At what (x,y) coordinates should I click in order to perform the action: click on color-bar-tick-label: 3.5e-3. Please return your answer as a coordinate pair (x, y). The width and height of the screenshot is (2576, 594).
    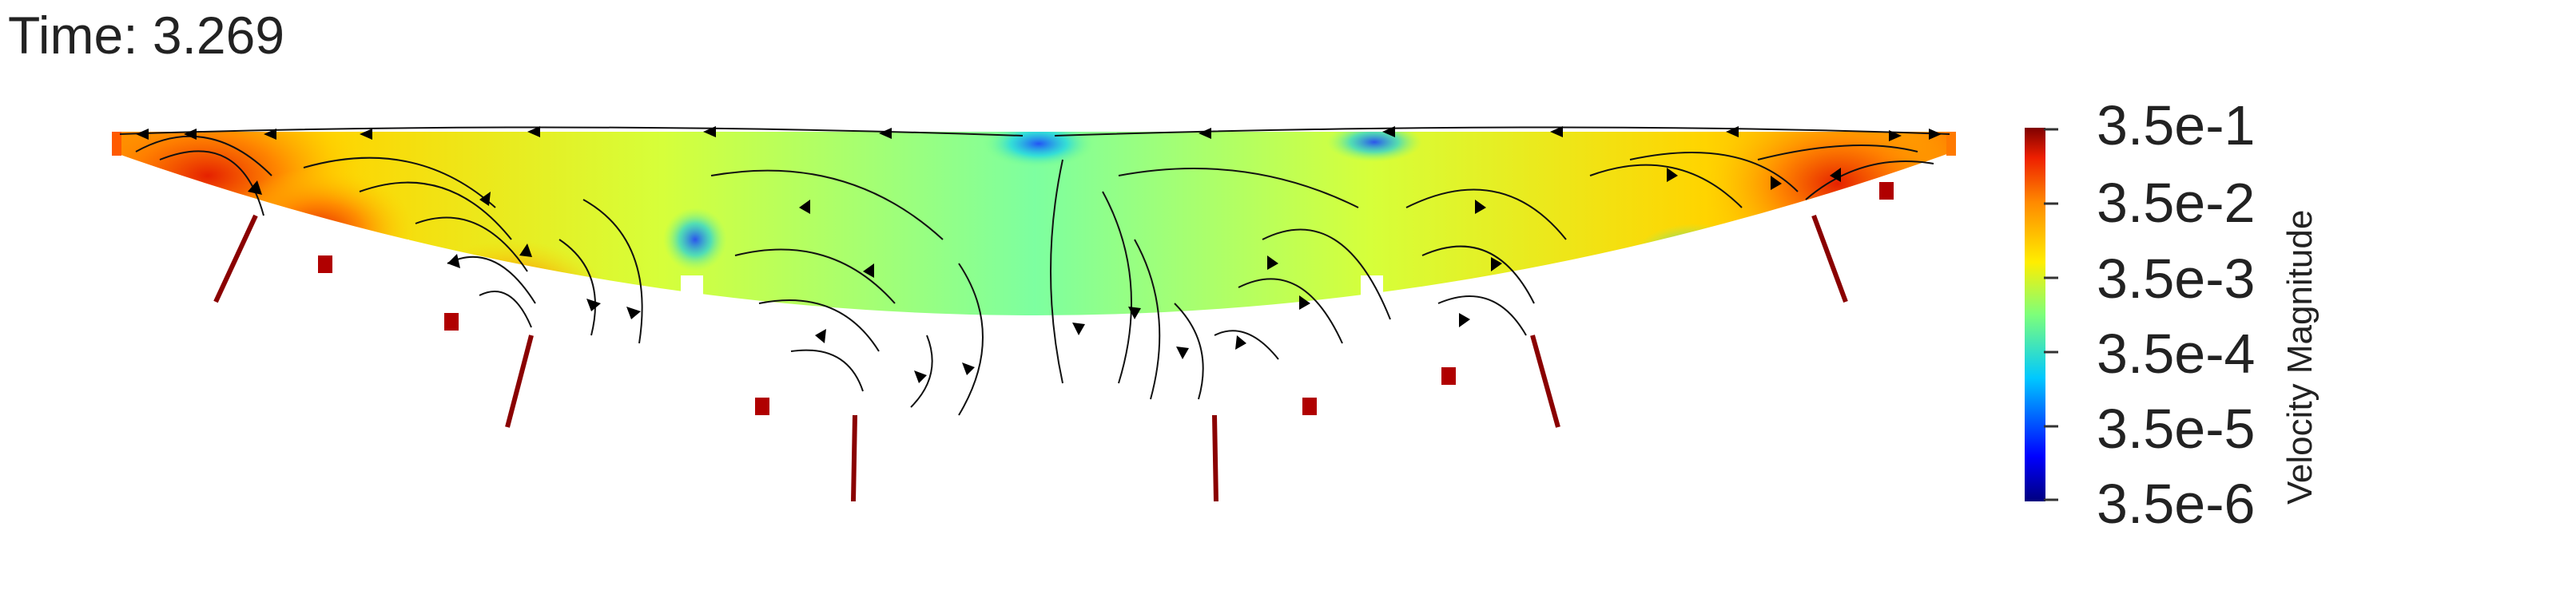
    Looking at the image, I should click on (2176, 279).